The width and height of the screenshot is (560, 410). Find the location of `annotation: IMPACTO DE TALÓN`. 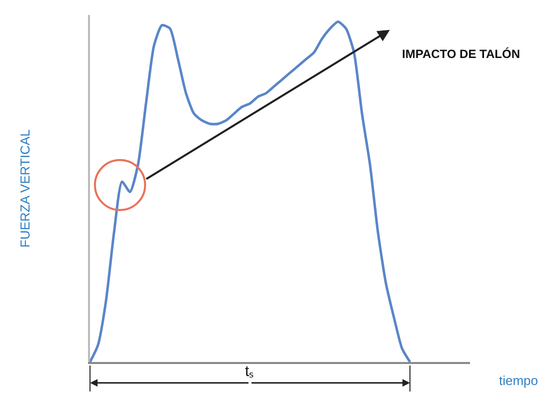

annotation: IMPACTO DE TALÓN is located at coordinates (461, 54).